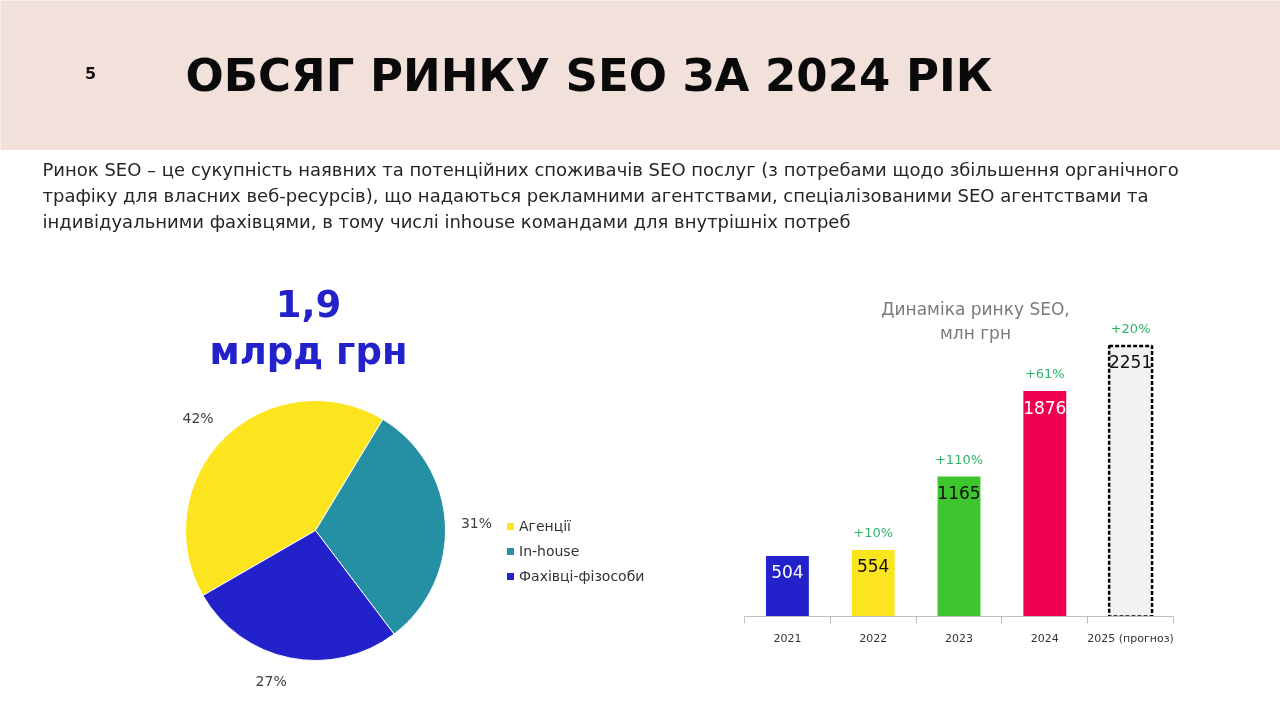 This screenshot has height=720, width=1280. Describe the element at coordinates (873, 532) in the screenshot. I see `annotation: +10%` at that location.